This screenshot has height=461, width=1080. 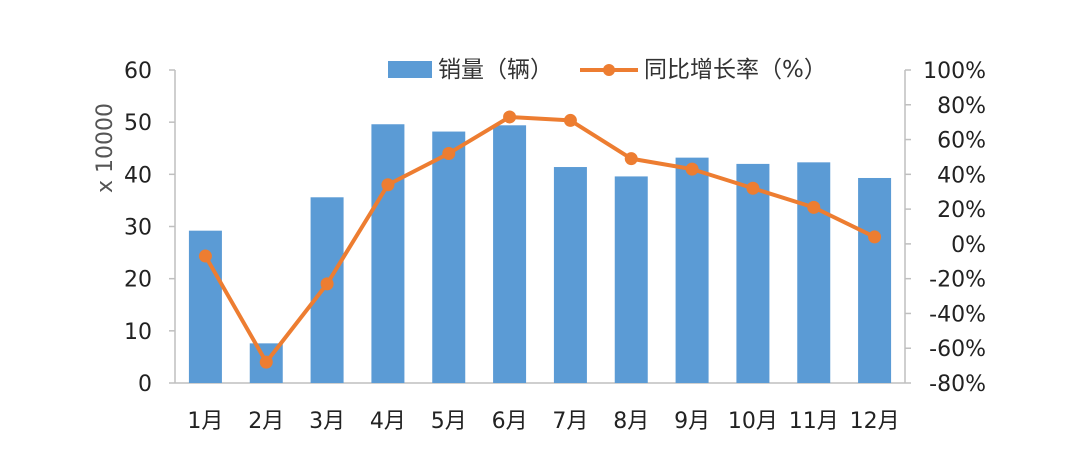 What do you see at coordinates (410, 69) in the screenshot?
I see `legend-swatch-sales` at bounding box center [410, 69].